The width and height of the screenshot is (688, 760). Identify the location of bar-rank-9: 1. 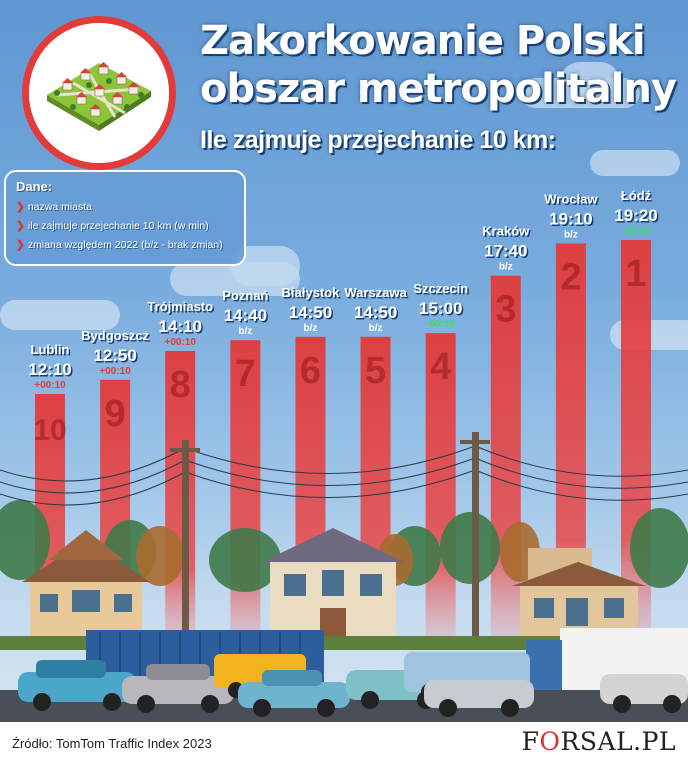
(635, 274).